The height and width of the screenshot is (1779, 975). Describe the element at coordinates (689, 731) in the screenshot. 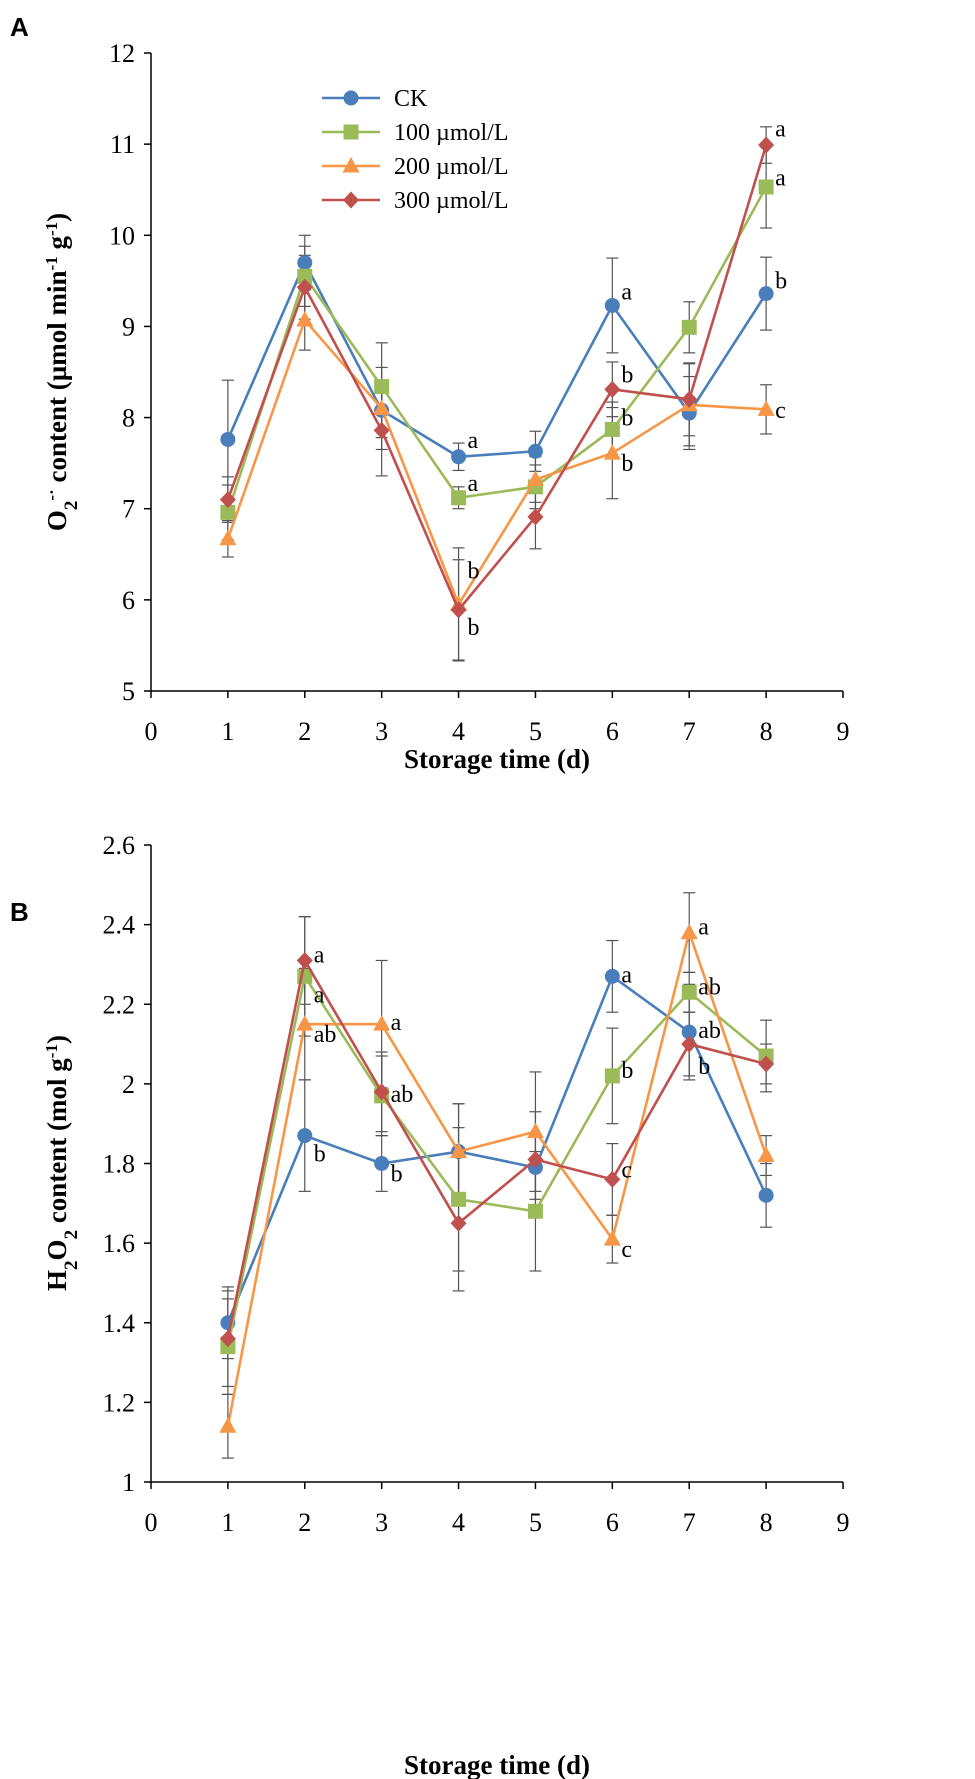

I see `x-tick-label: 7` at that location.